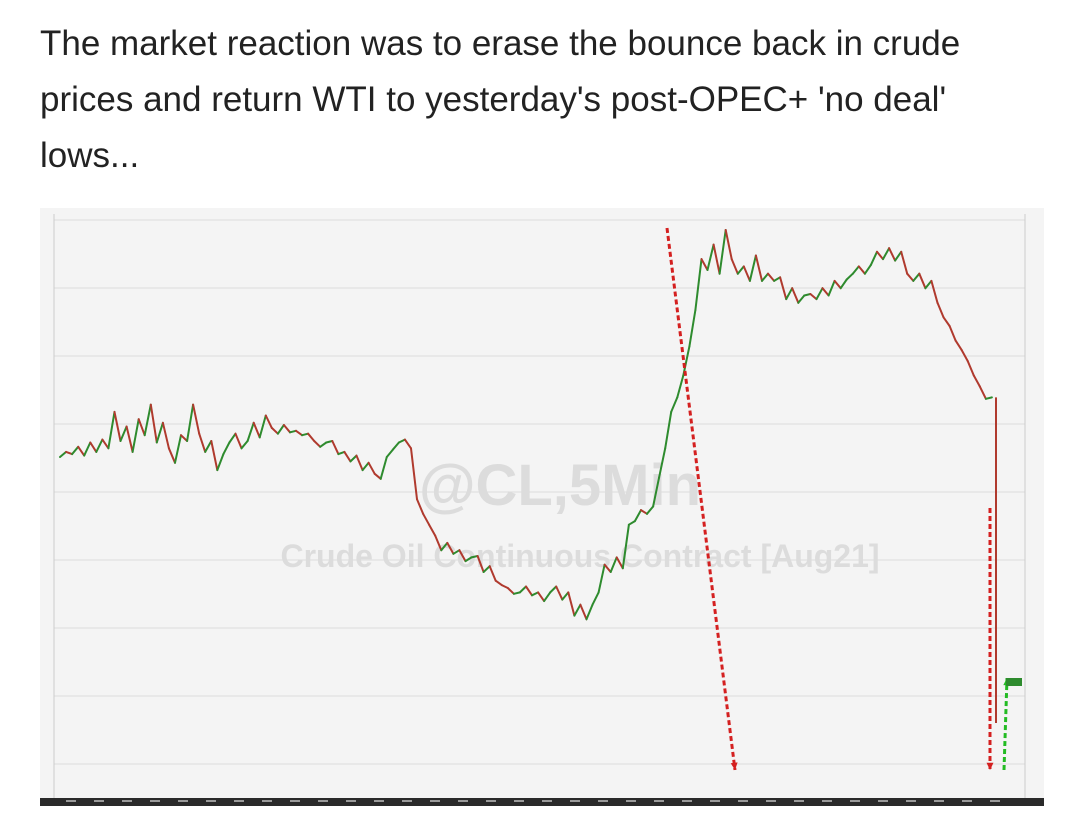  I want to click on watermark-title: @CL,5Min, so click(560, 485).